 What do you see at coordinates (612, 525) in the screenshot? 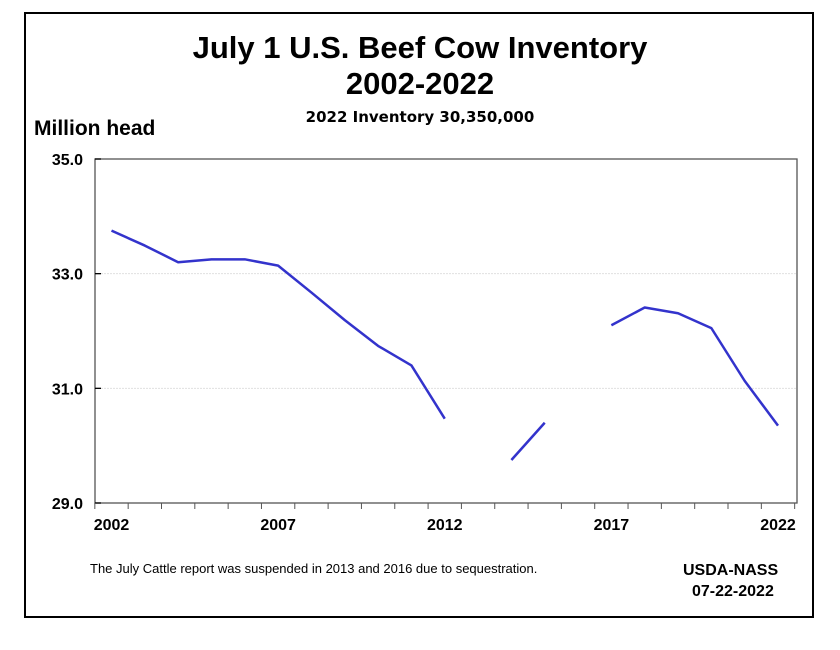
I see `x-tick-label: 2017` at bounding box center [612, 525].